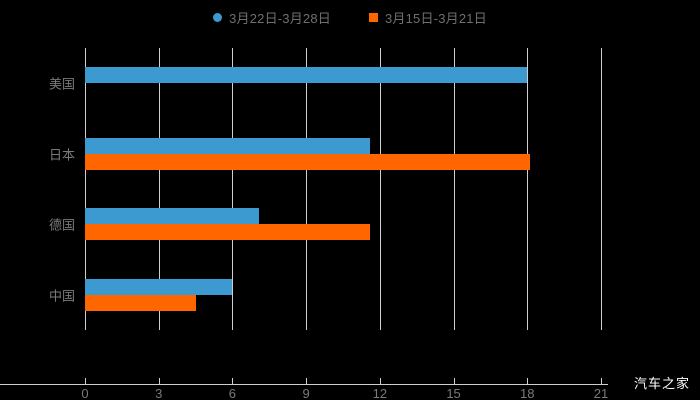 This screenshot has height=400, width=700. Describe the element at coordinates (280, 18) in the screenshot. I see `legend-label-series-0: 3月22日-3月28日` at that location.